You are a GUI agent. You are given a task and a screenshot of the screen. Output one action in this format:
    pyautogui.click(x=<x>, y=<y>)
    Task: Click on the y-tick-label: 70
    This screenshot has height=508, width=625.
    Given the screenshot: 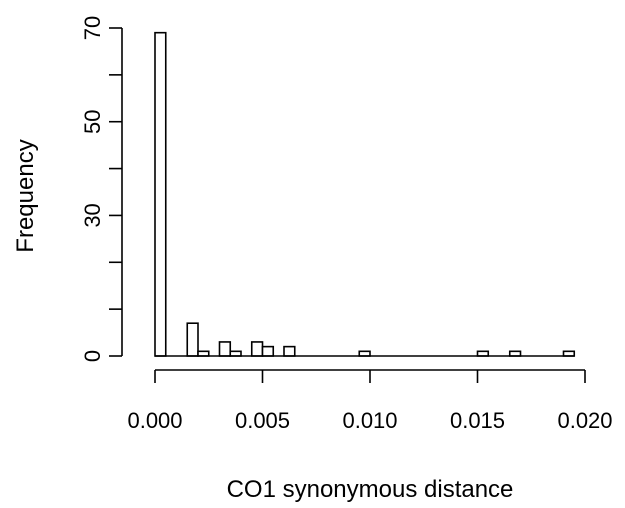 What is the action you would take?
    pyautogui.click(x=92, y=28)
    